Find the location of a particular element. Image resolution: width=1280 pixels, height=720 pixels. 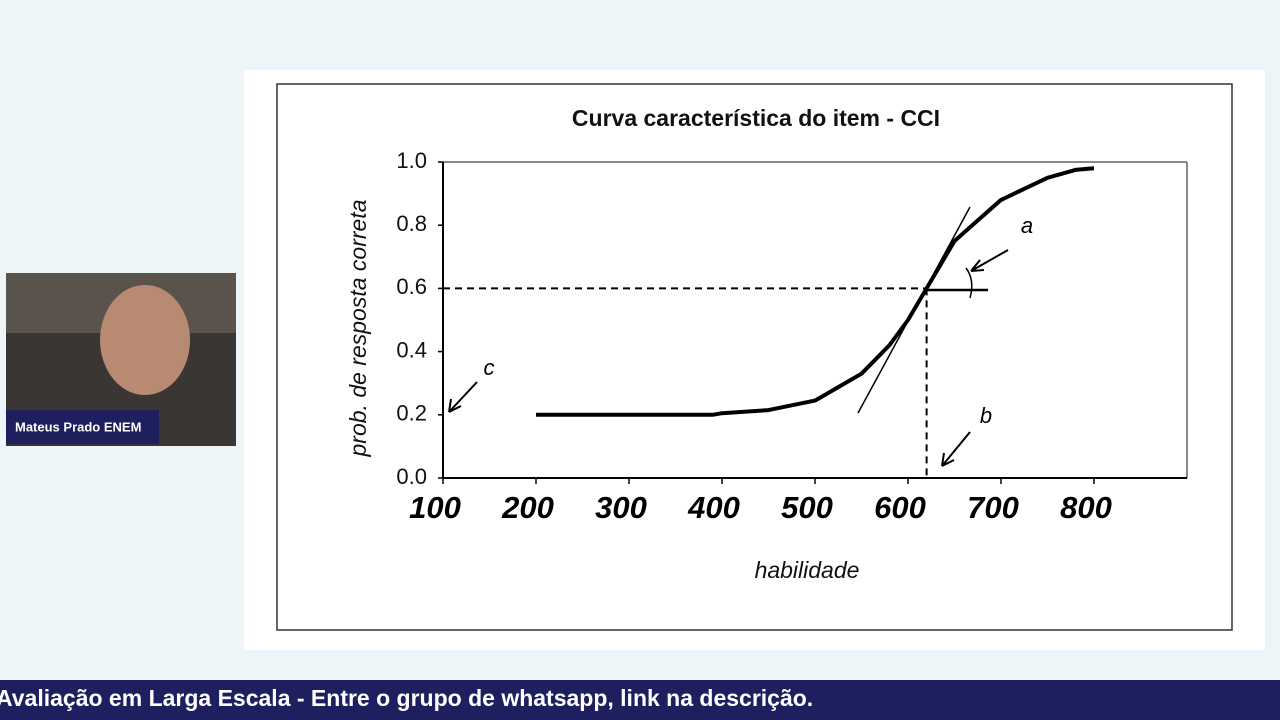

annotation: c is located at coordinates (489, 367).